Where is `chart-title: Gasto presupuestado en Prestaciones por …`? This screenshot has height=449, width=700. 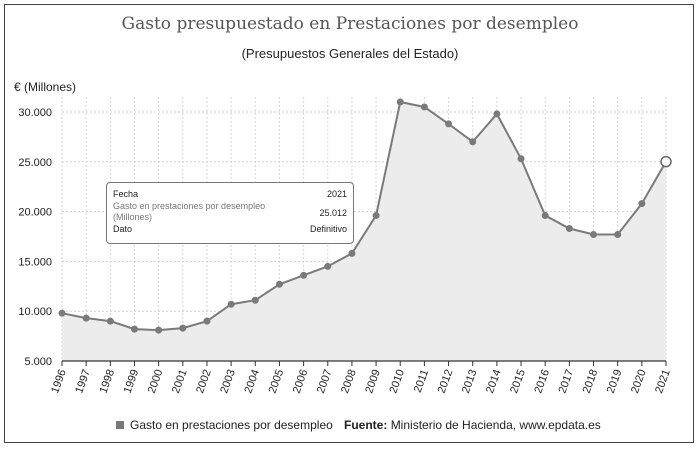 chart-title: Gasto presupuestado en Prestaciones por … is located at coordinates (350, 24).